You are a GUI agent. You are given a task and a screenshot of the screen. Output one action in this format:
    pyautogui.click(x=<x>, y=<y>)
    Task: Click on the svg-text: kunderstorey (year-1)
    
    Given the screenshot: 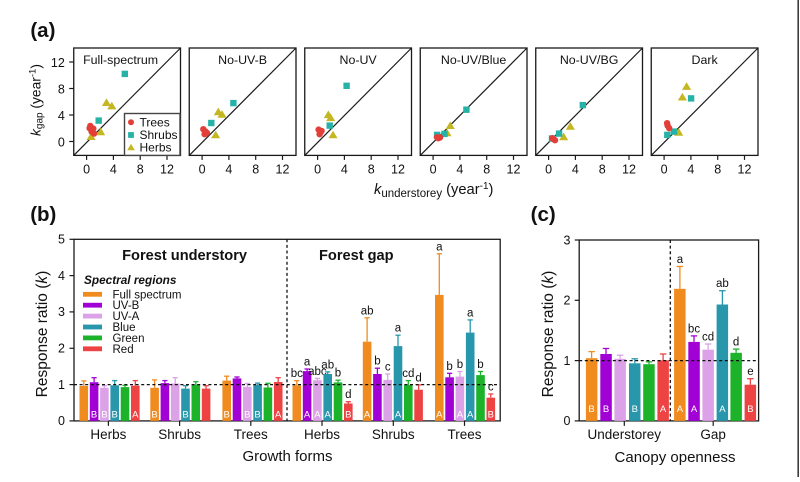 What is the action you would take?
    pyautogui.click(x=433, y=190)
    